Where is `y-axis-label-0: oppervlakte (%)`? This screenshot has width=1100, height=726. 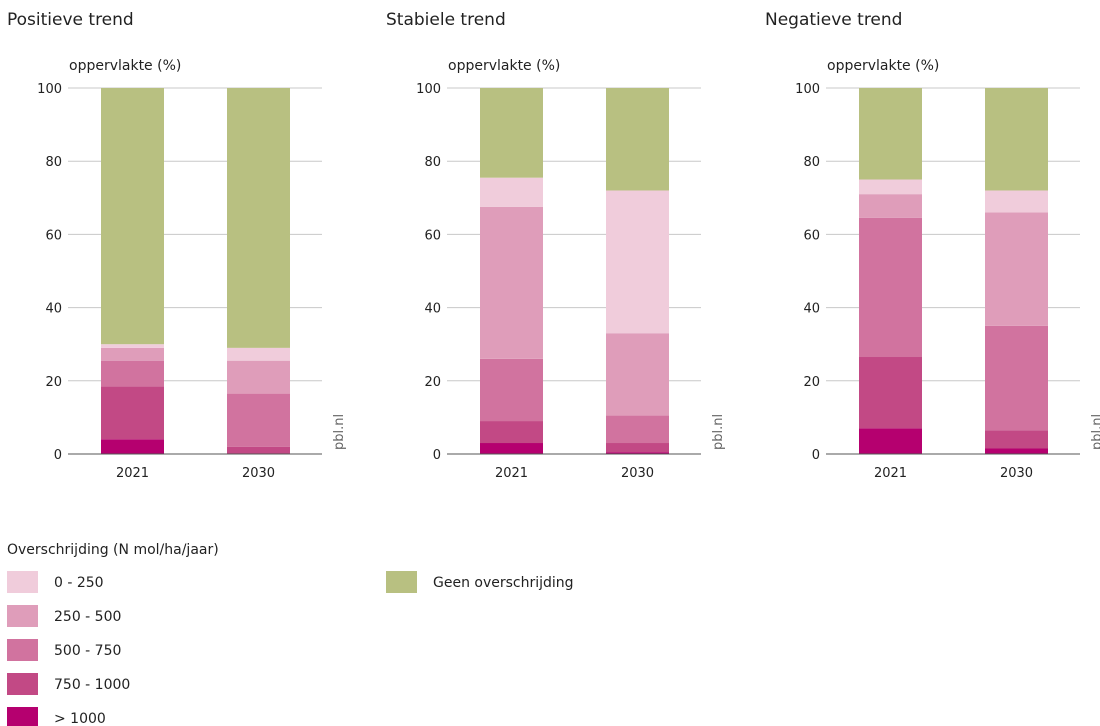 y-axis-label-0: oppervlakte (%) is located at coordinates (125, 66).